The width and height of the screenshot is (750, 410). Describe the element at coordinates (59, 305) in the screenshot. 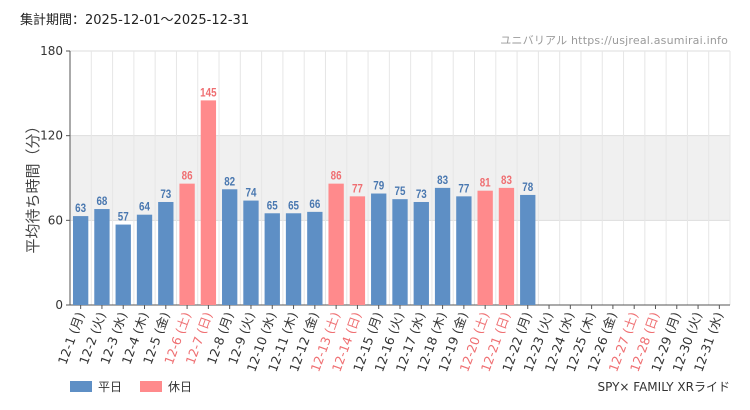

I see `y-tick-label: 0` at that location.